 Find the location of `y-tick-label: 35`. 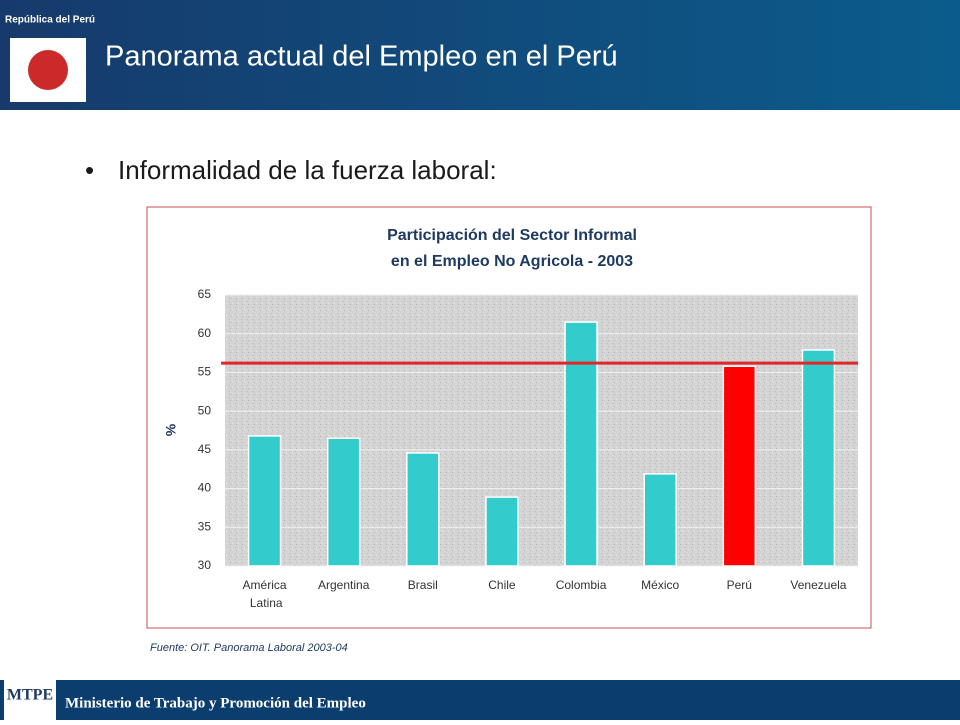

y-tick-label: 35 is located at coordinates (205, 526).